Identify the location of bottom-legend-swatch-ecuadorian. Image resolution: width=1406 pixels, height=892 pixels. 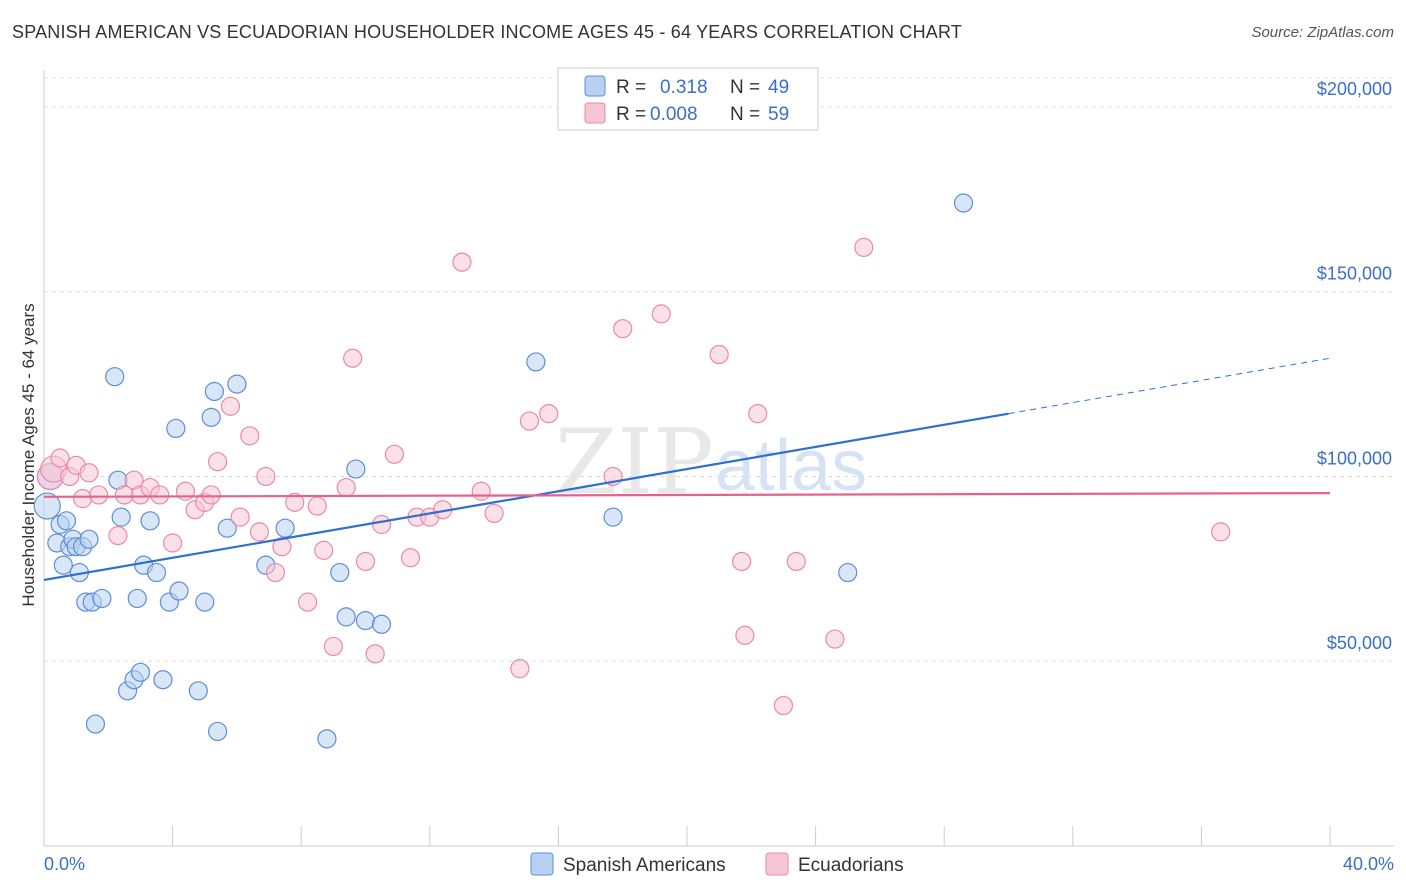
(777, 864).